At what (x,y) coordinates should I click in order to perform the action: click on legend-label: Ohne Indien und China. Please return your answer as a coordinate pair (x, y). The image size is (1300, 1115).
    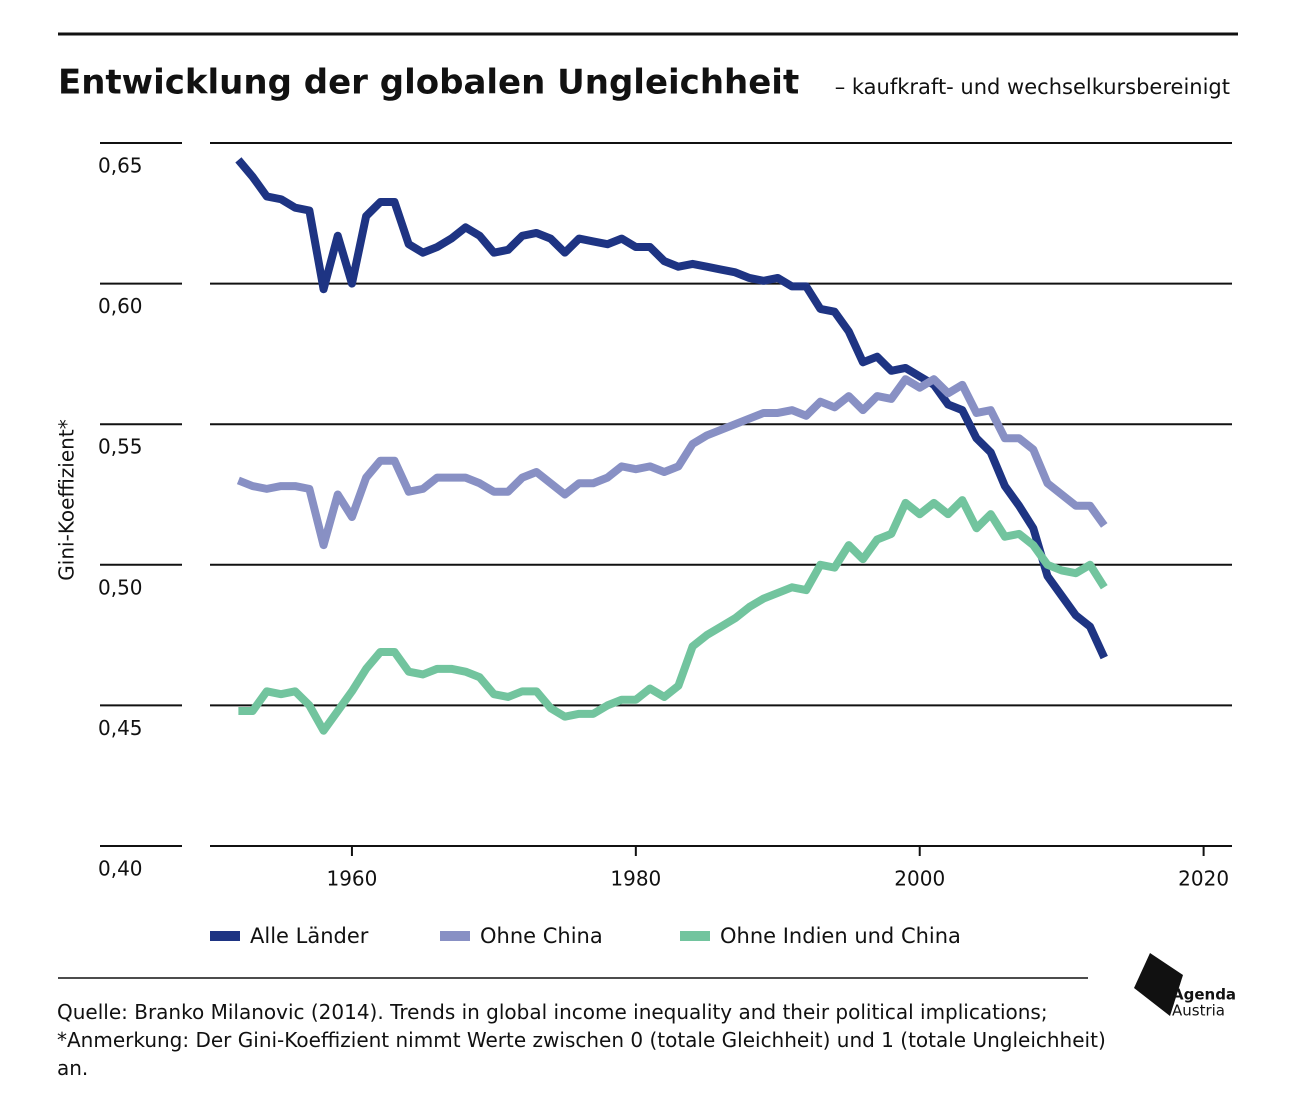
    Looking at the image, I should click on (840, 936).